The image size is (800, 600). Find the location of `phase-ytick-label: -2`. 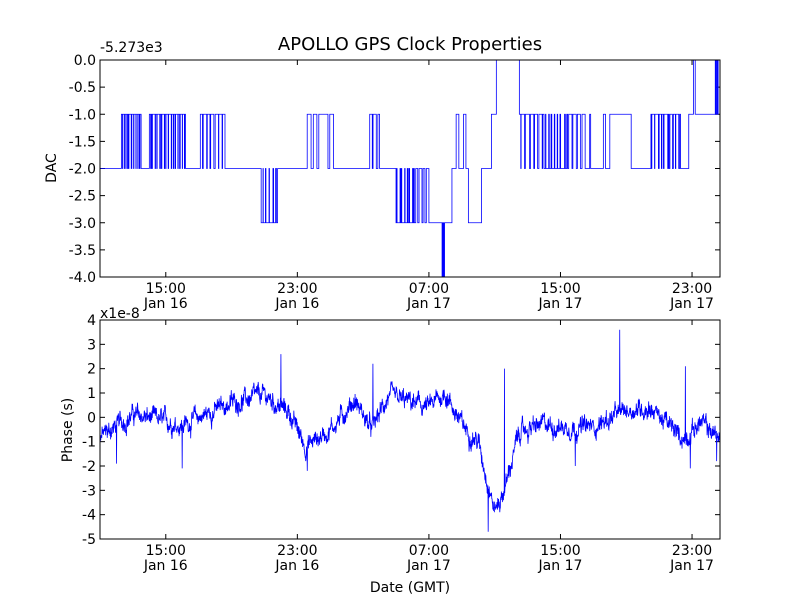

phase-ytick-label: -2 is located at coordinates (89, 467).